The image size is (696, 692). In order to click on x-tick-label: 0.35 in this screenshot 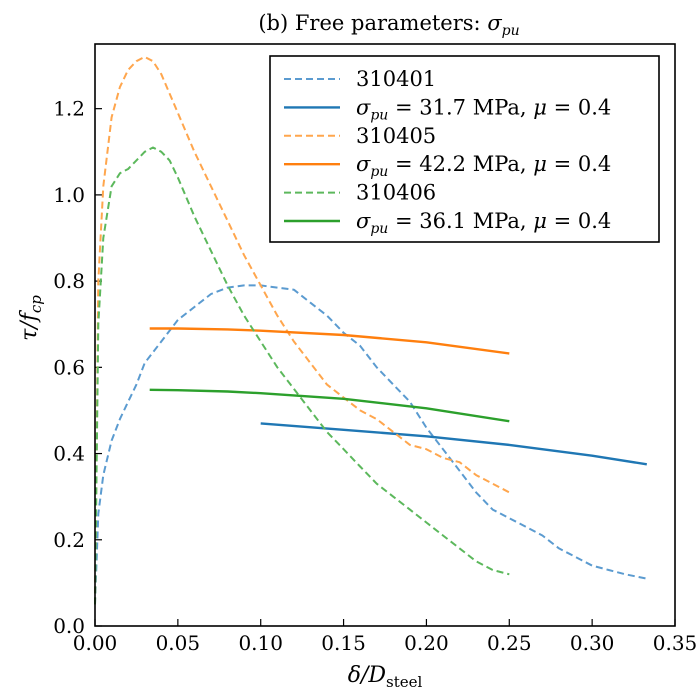, I will do `click(674, 643)`.